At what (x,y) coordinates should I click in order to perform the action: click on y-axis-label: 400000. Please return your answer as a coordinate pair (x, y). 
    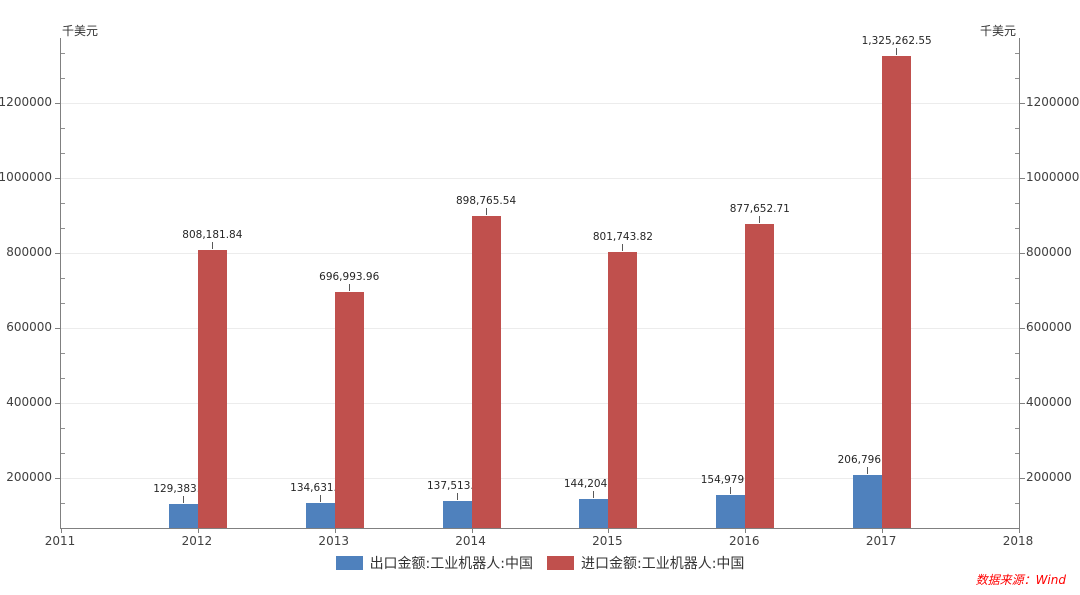
    Looking at the image, I should click on (29, 402).